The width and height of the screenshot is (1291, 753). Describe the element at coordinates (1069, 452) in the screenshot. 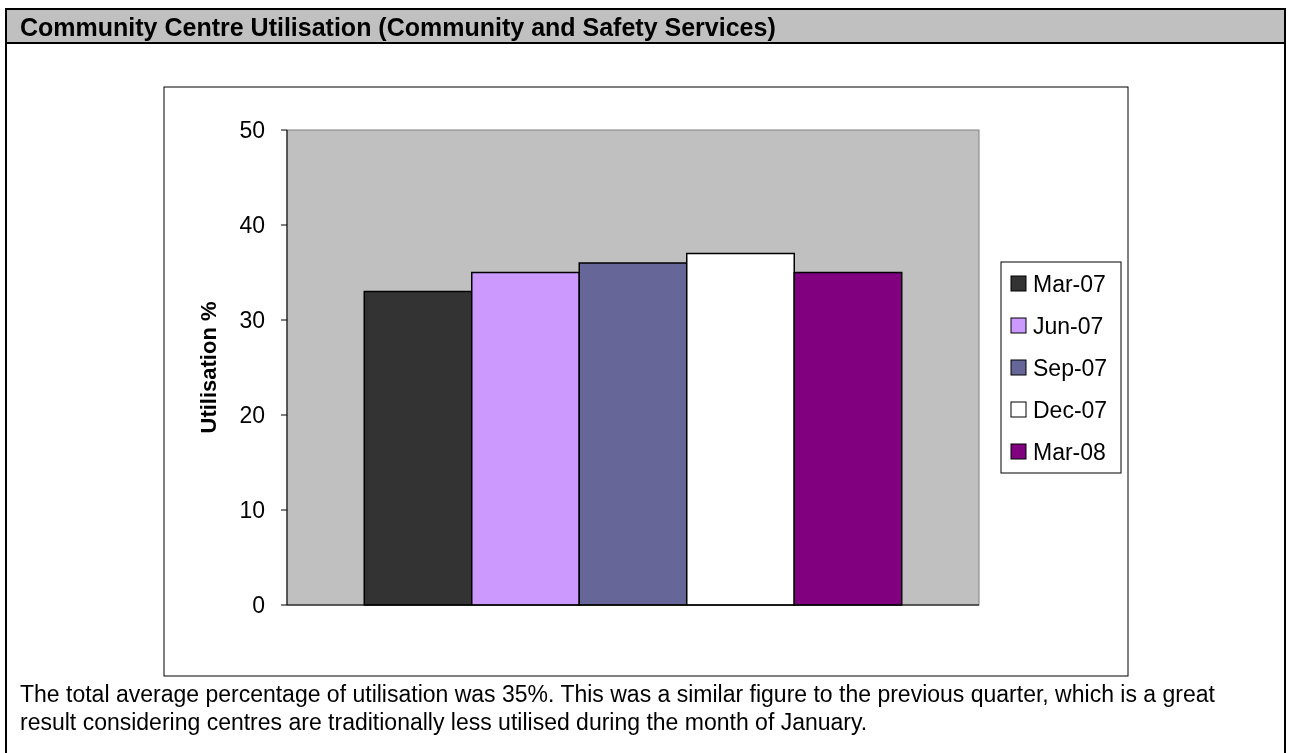

I see `legend-label: Mar-08` at that location.